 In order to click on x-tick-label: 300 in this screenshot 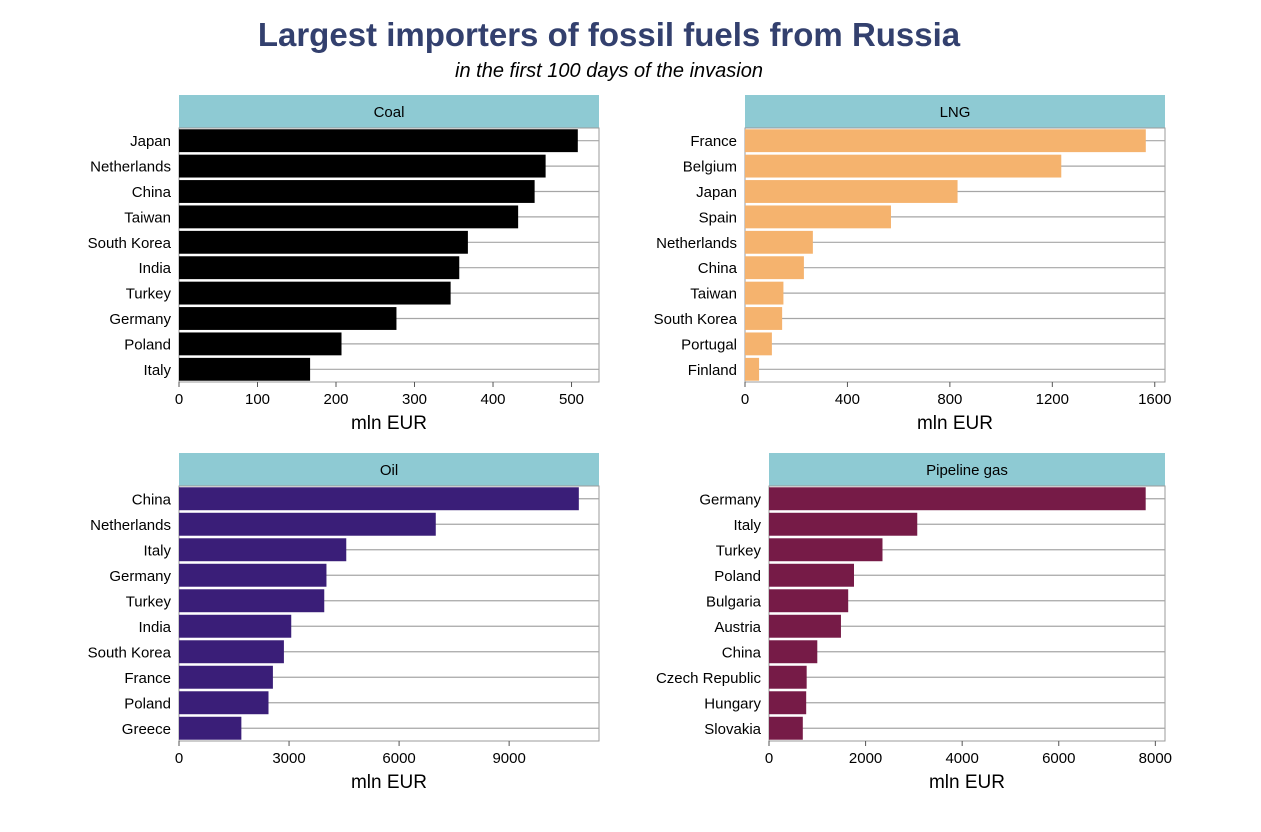, I will do `click(414, 399)`.